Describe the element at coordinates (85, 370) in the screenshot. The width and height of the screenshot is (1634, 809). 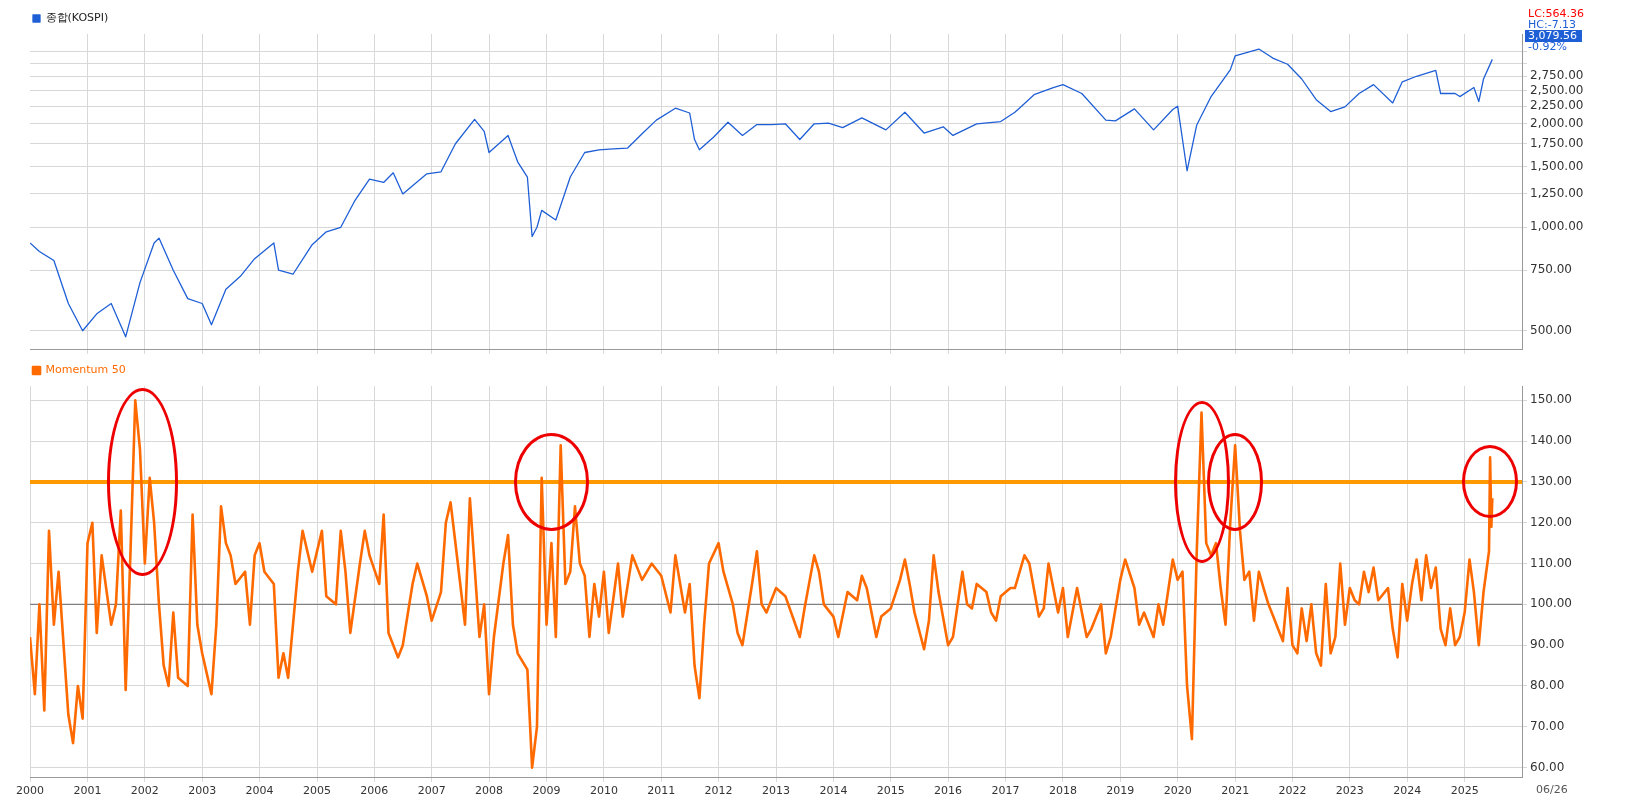
I see `legend-label: Momentum 50` at that location.